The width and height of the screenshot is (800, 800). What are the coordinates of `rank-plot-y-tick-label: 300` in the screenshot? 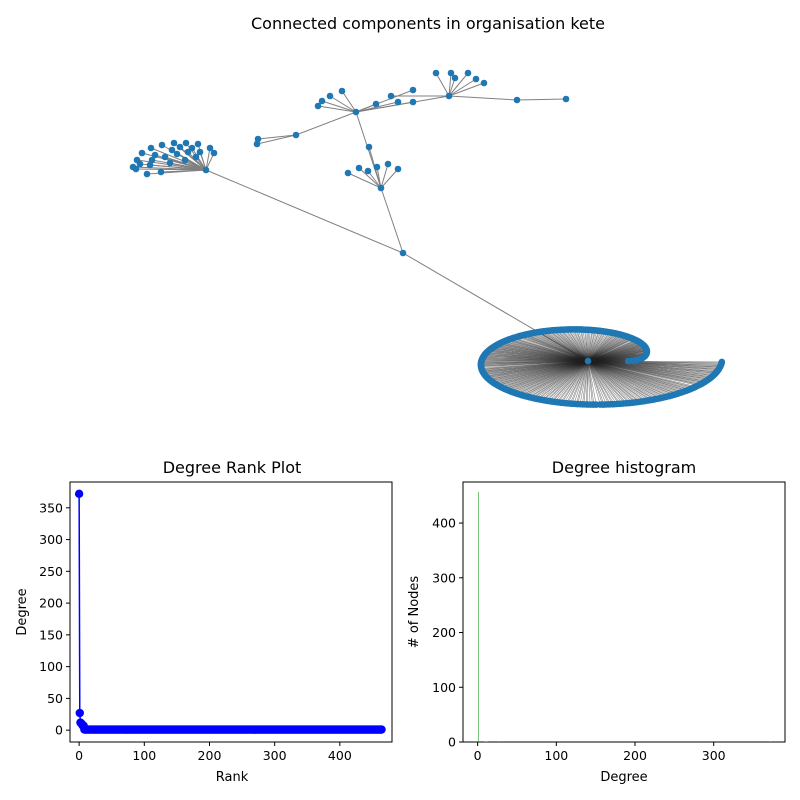 It's located at (51, 539).